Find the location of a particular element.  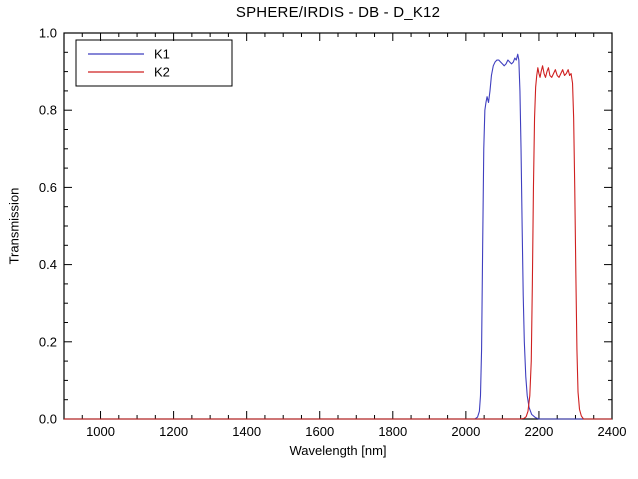

legend-entry-label: K1 is located at coordinates (162, 54).